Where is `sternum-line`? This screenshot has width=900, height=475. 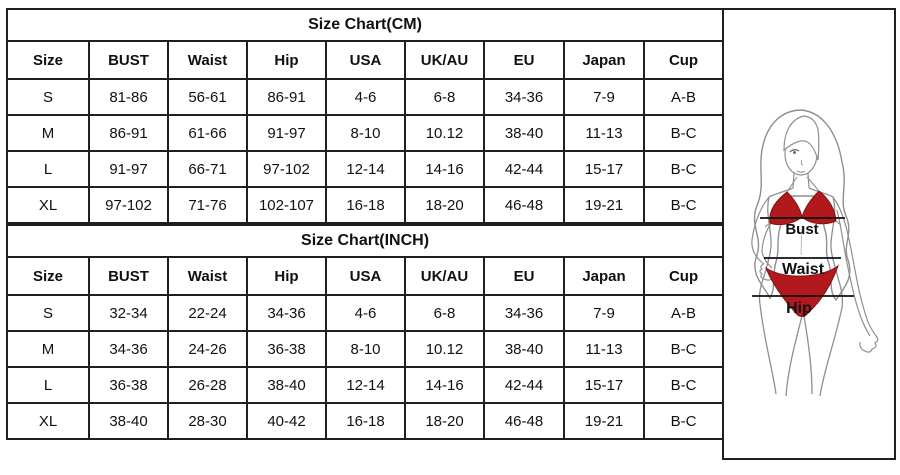
sternum-line is located at coordinates (801, 240).